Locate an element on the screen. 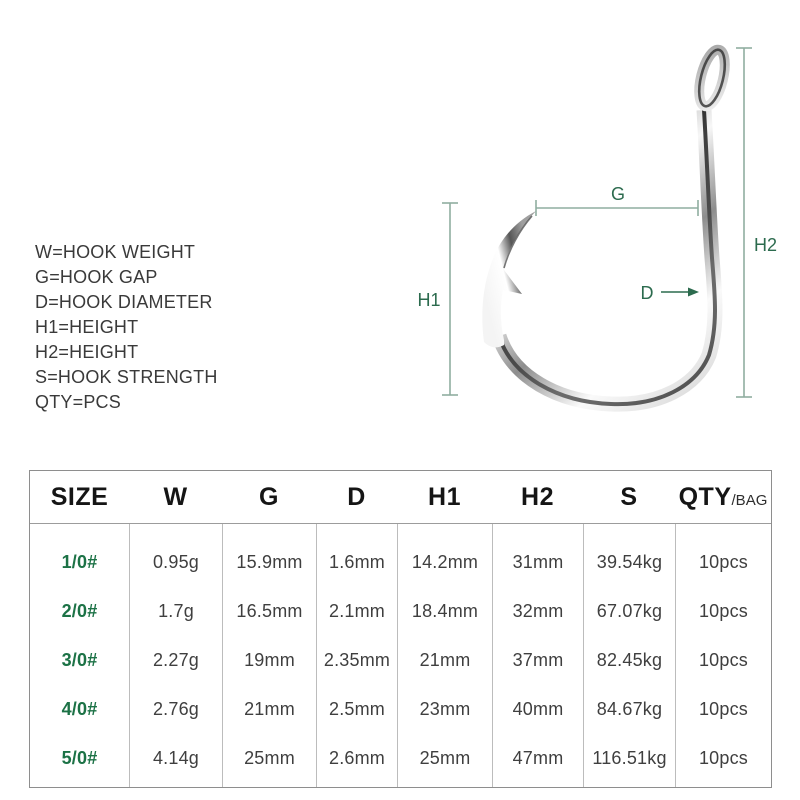 The height and width of the screenshot is (800, 800). size-cell: 5/0# is located at coordinates (79, 758).